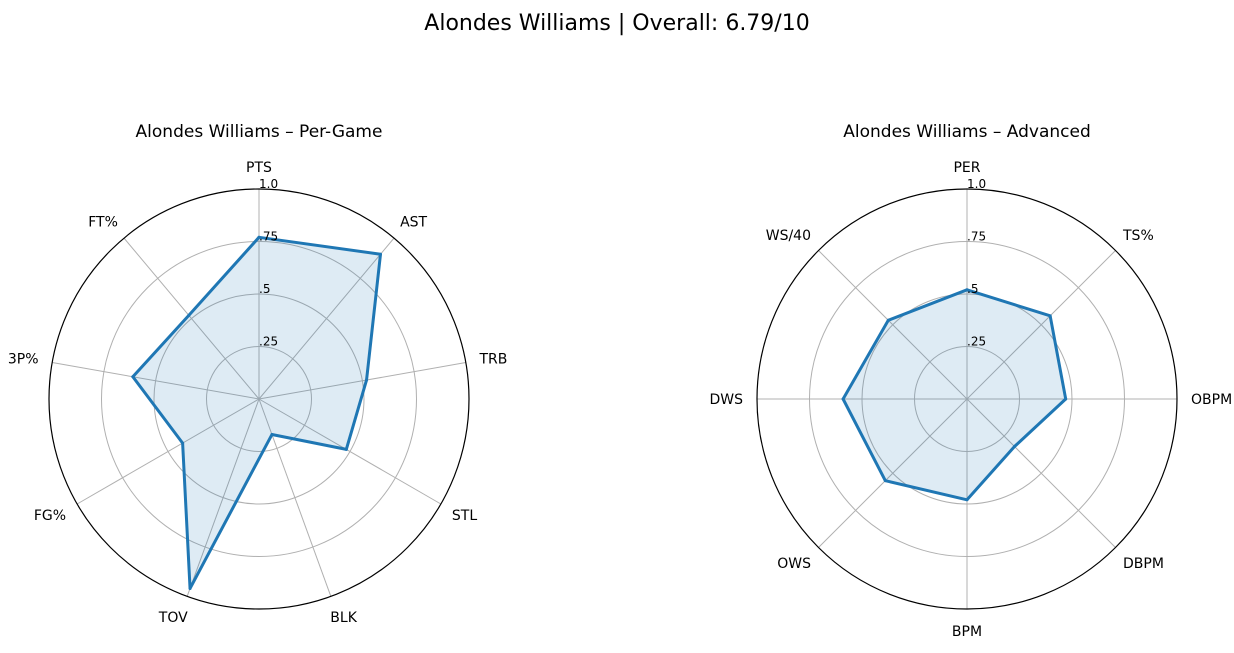 The image size is (1234, 653). Describe the element at coordinates (350, 451) in the screenshot. I see `per-game-spoke-stl` at that location.